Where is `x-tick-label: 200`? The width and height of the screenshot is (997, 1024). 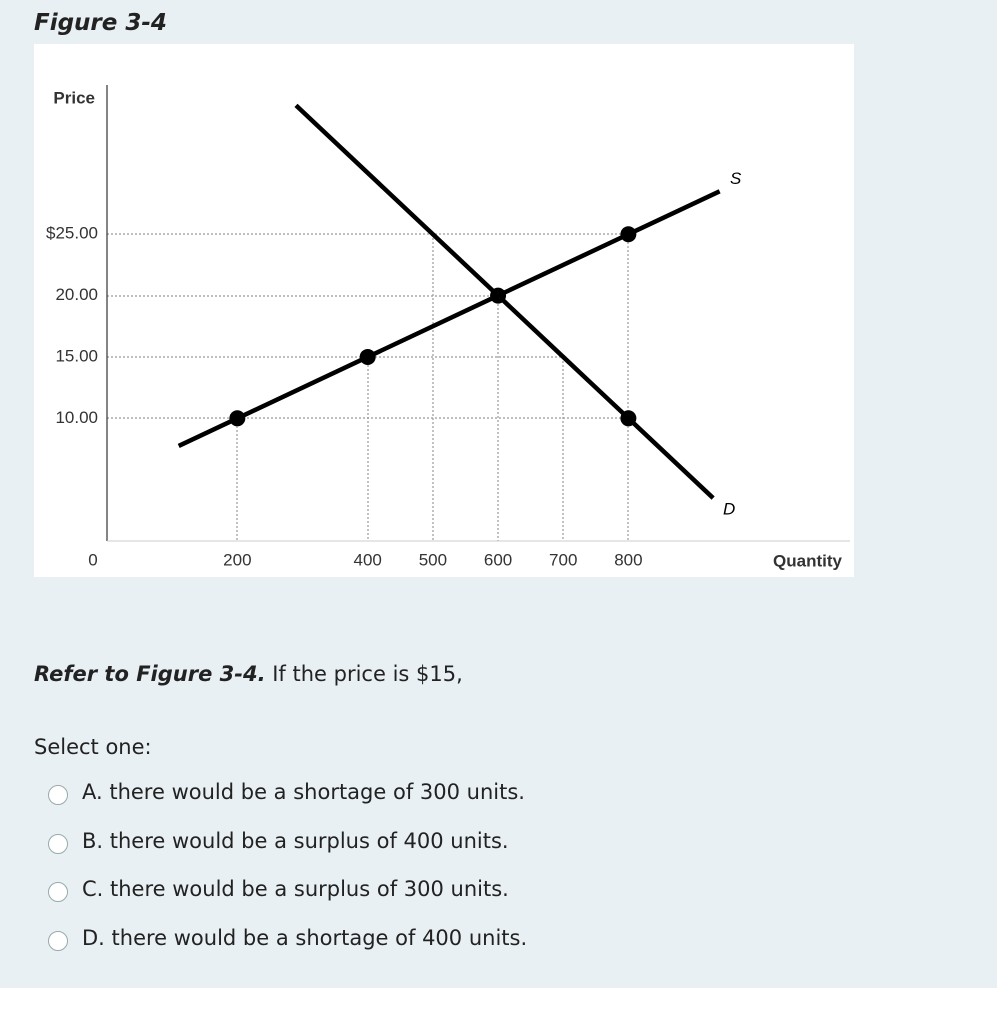 x-tick-label: 200 is located at coordinates (237, 559).